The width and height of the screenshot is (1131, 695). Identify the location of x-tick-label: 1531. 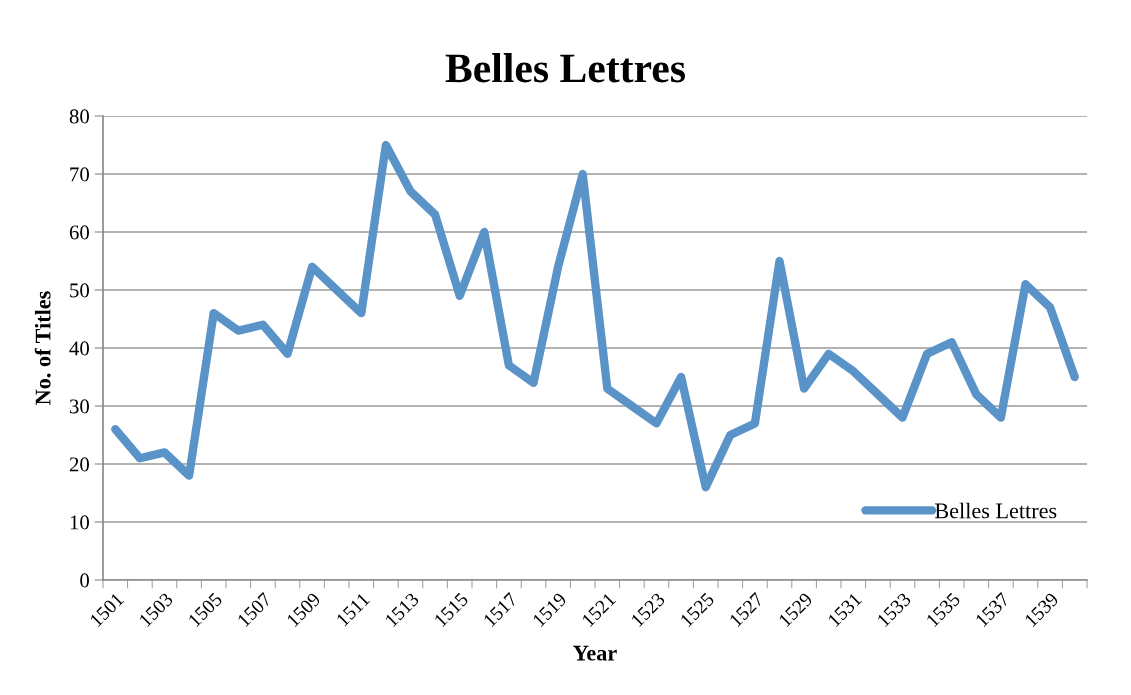
(845, 610).